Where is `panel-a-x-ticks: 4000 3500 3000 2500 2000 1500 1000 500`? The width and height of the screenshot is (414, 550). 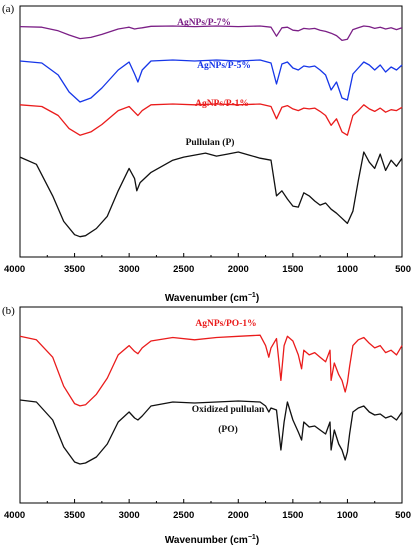 panel-a-x-ticks: 4000 3500 3000 2500 2000 1500 1000 500 is located at coordinates (207, 264).